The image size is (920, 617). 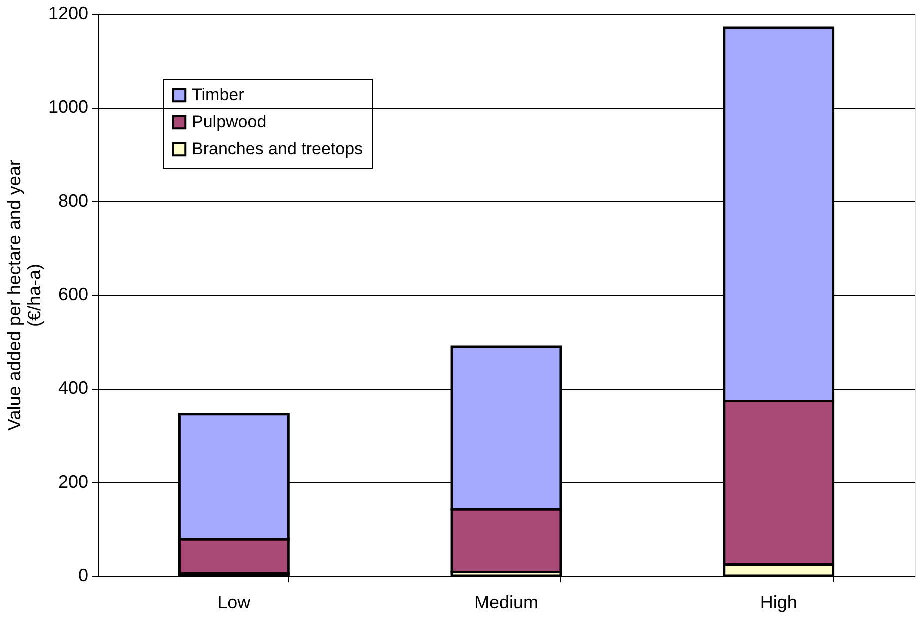 What do you see at coordinates (229, 122) in the screenshot?
I see `legend-label: Pulpwood` at bounding box center [229, 122].